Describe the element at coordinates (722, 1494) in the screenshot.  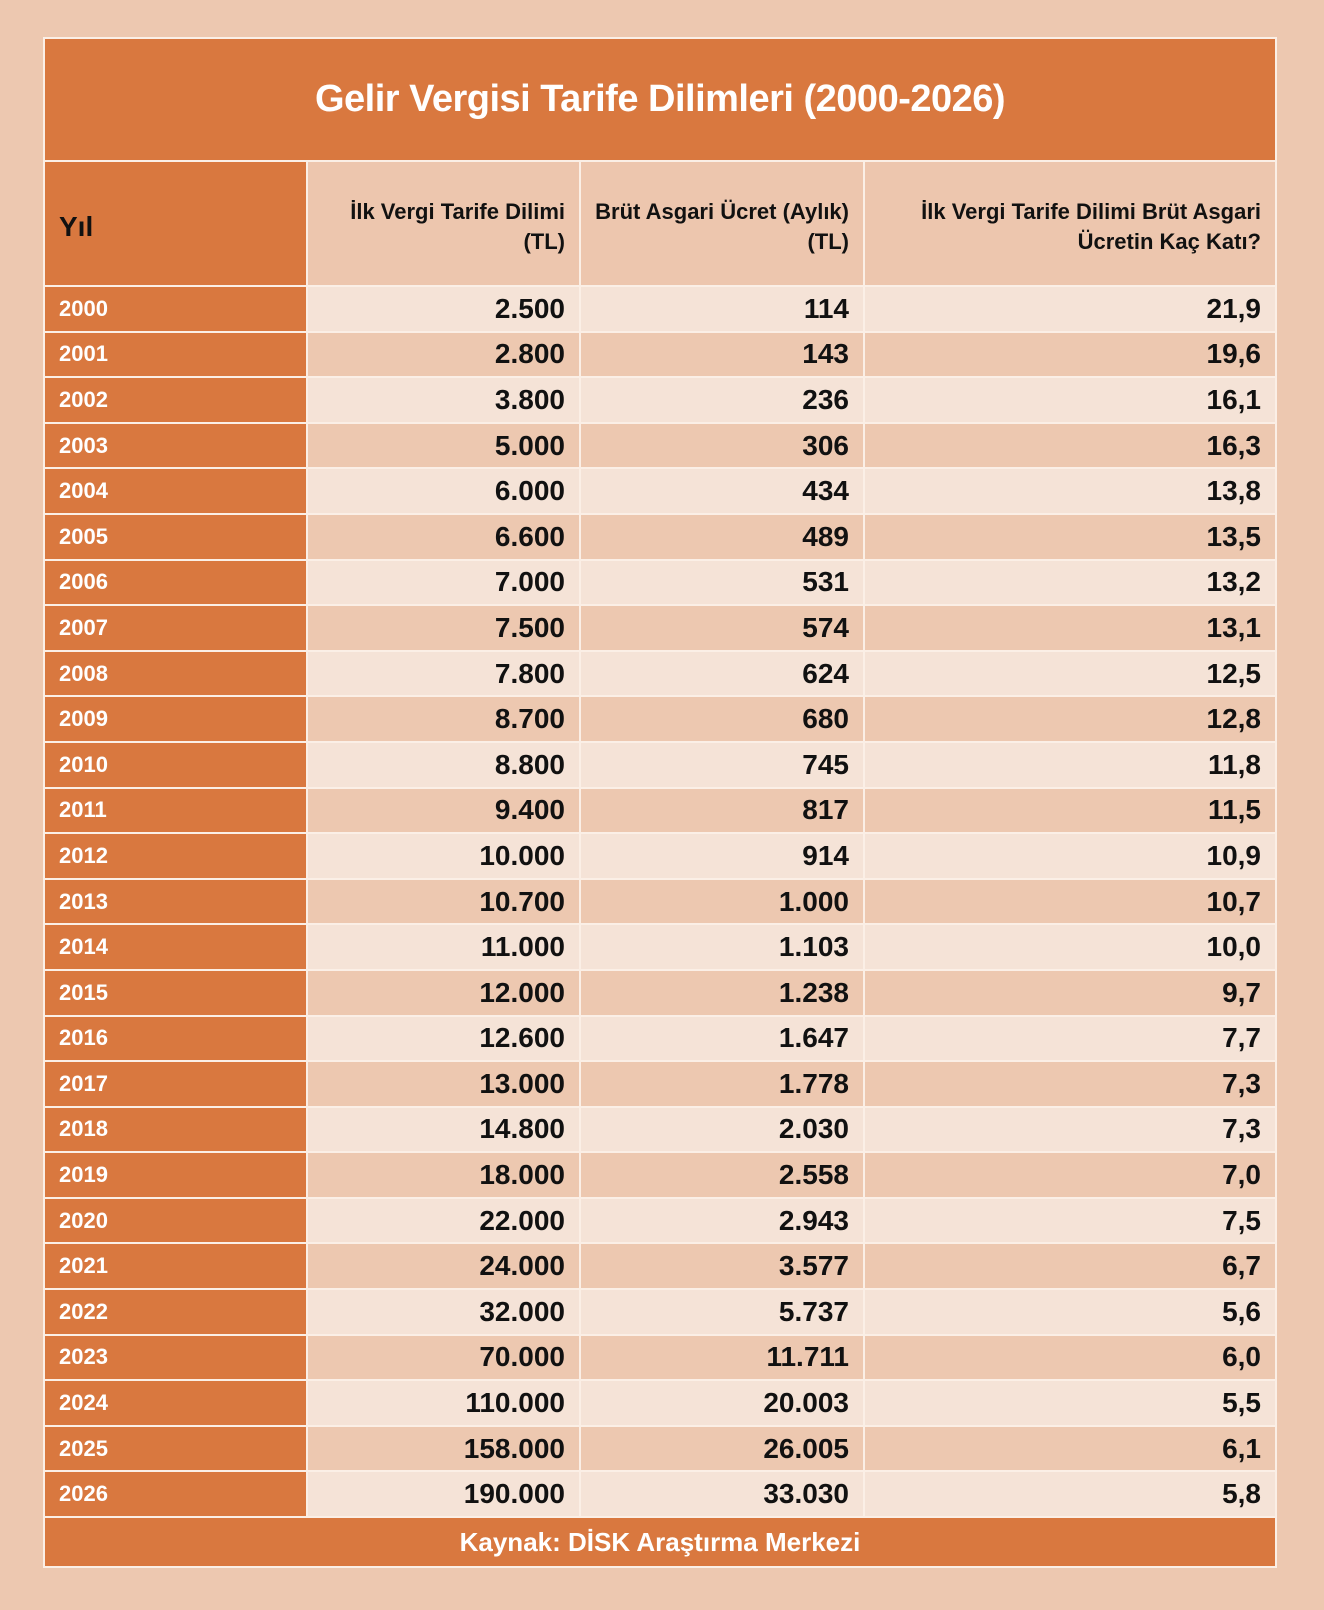
I see `gross-min-wage-cell: 33.030` at that location.